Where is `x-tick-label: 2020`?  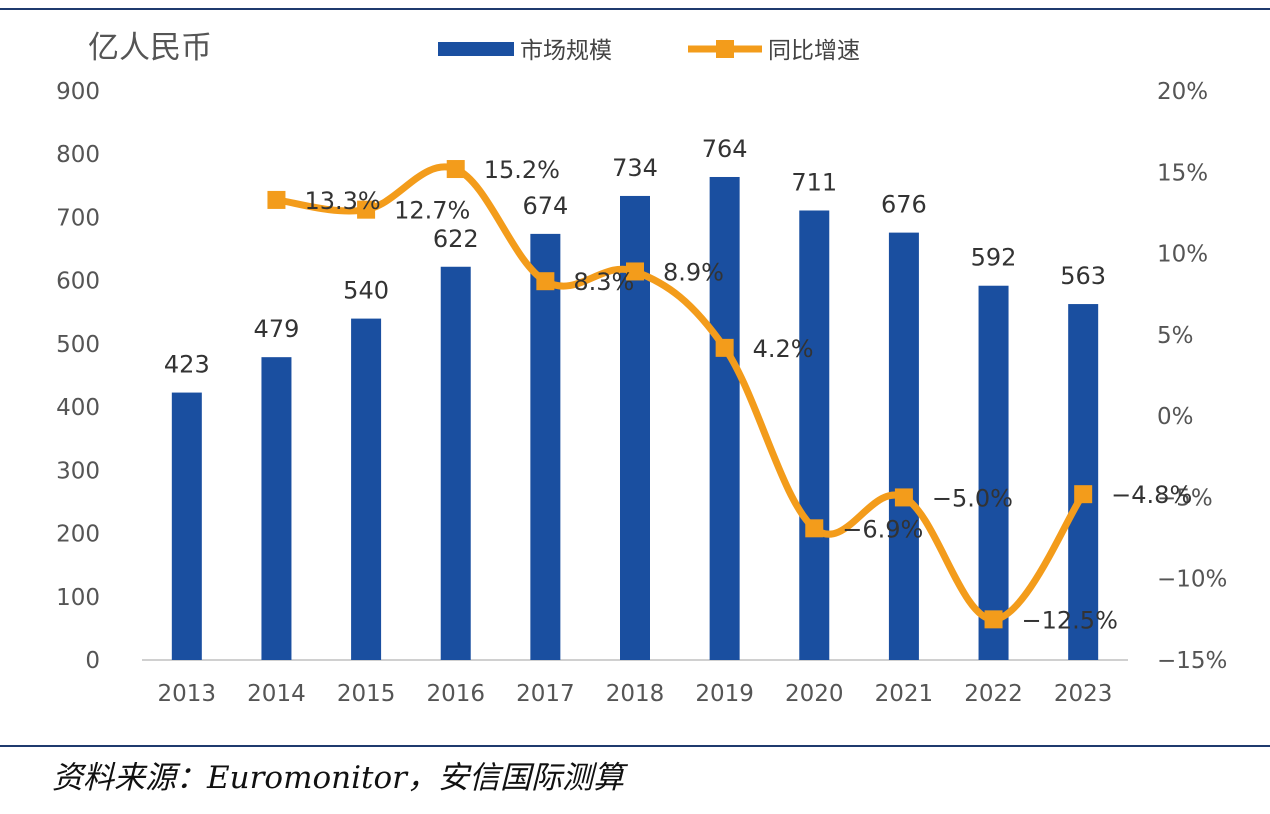
x-tick-label: 2020 is located at coordinates (814, 694).